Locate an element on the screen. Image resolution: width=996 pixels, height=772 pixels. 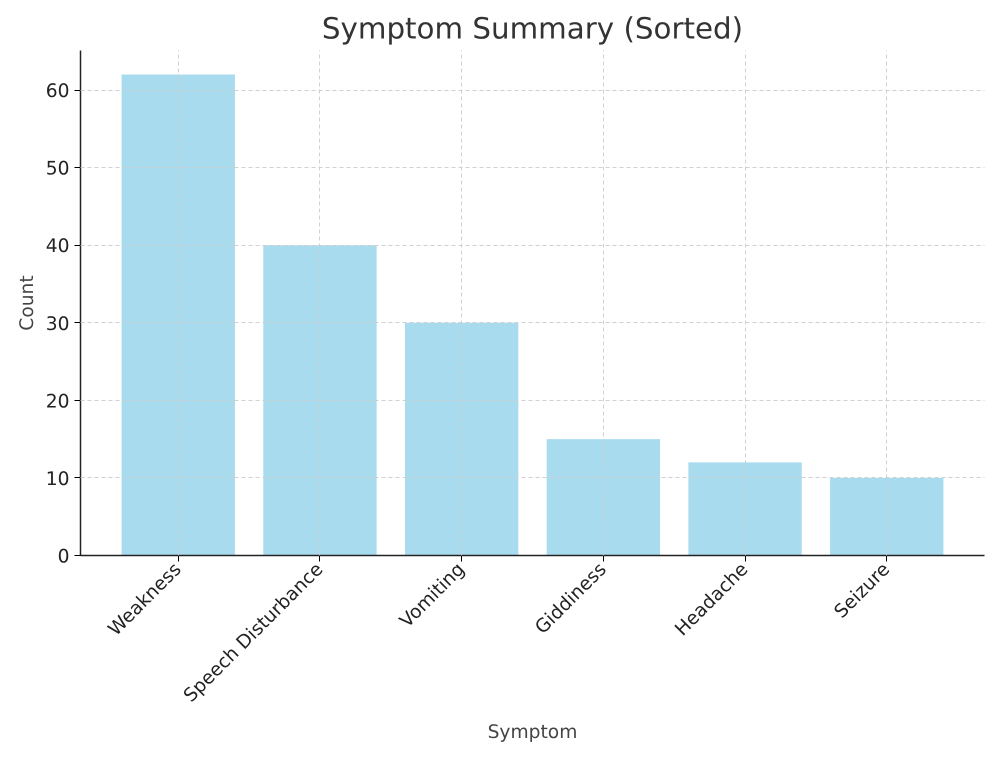
y-tick-label: 0 is located at coordinates (64, 557).